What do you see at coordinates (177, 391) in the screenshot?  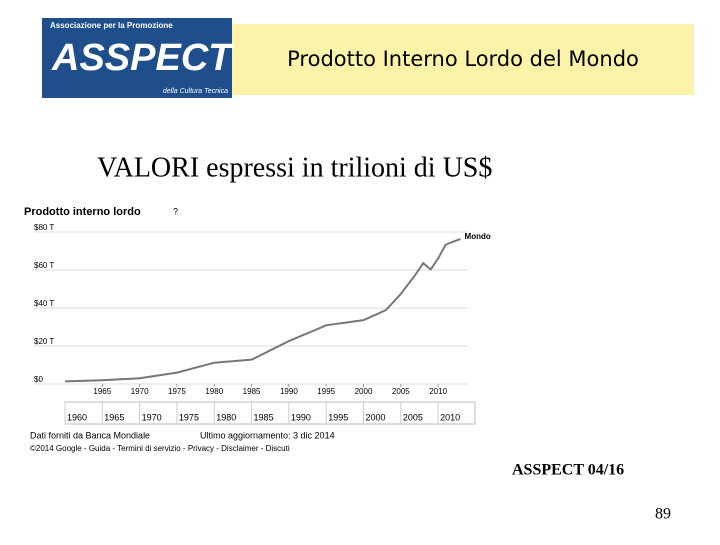 I see `x-tick-label: 1975` at bounding box center [177, 391].